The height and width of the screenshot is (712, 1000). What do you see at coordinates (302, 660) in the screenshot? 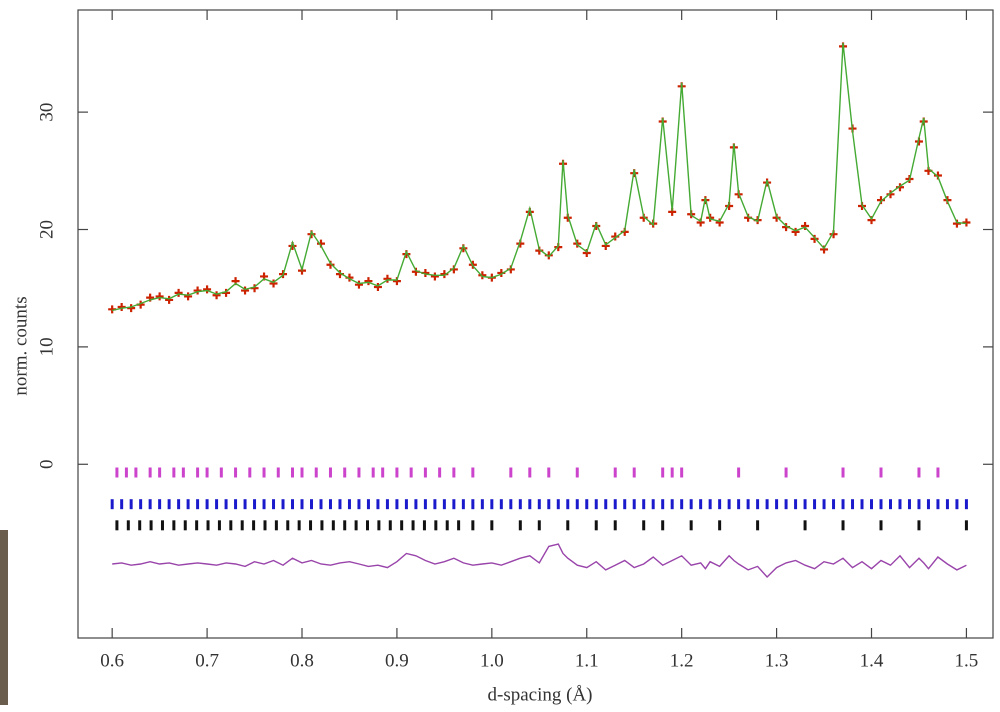
I see `x-tick-label: 0.8` at bounding box center [302, 660].